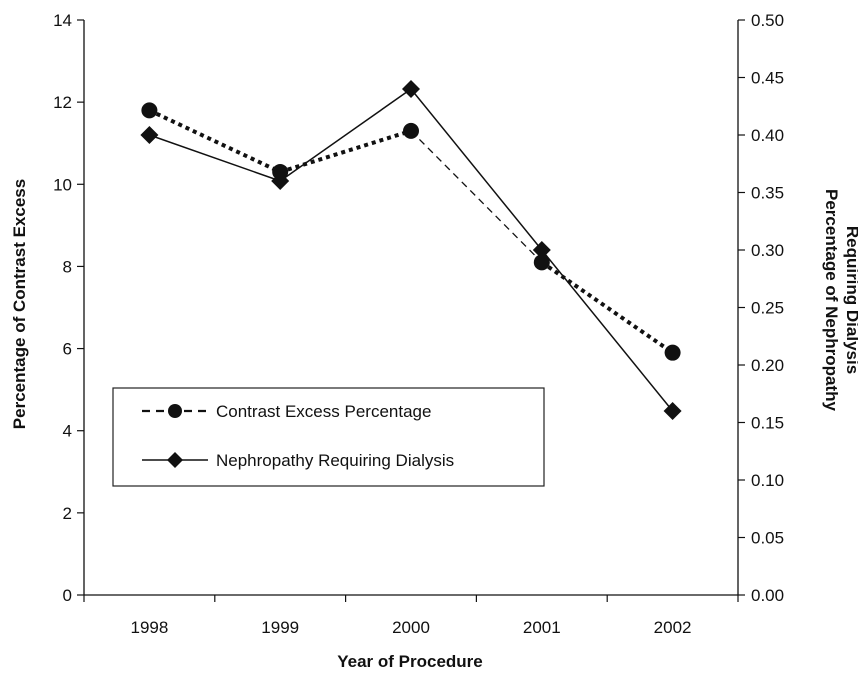 This screenshot has width=858, height=673. Describe the element at coordinates (850, 300) in the screenshot. I see `y-axis-right-title-line2: Requiring Dialysis` at that location.